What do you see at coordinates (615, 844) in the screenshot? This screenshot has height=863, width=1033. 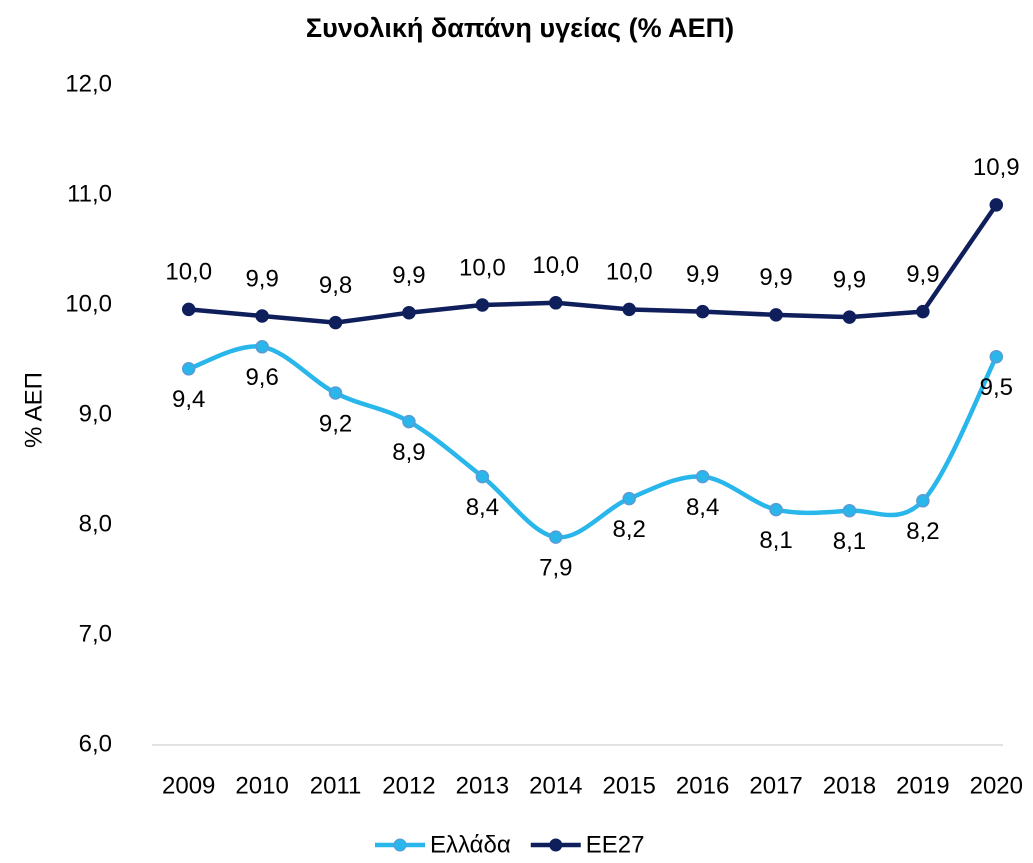 I see `legend-label: ΕΕ27` at bounding box center [615, 844].